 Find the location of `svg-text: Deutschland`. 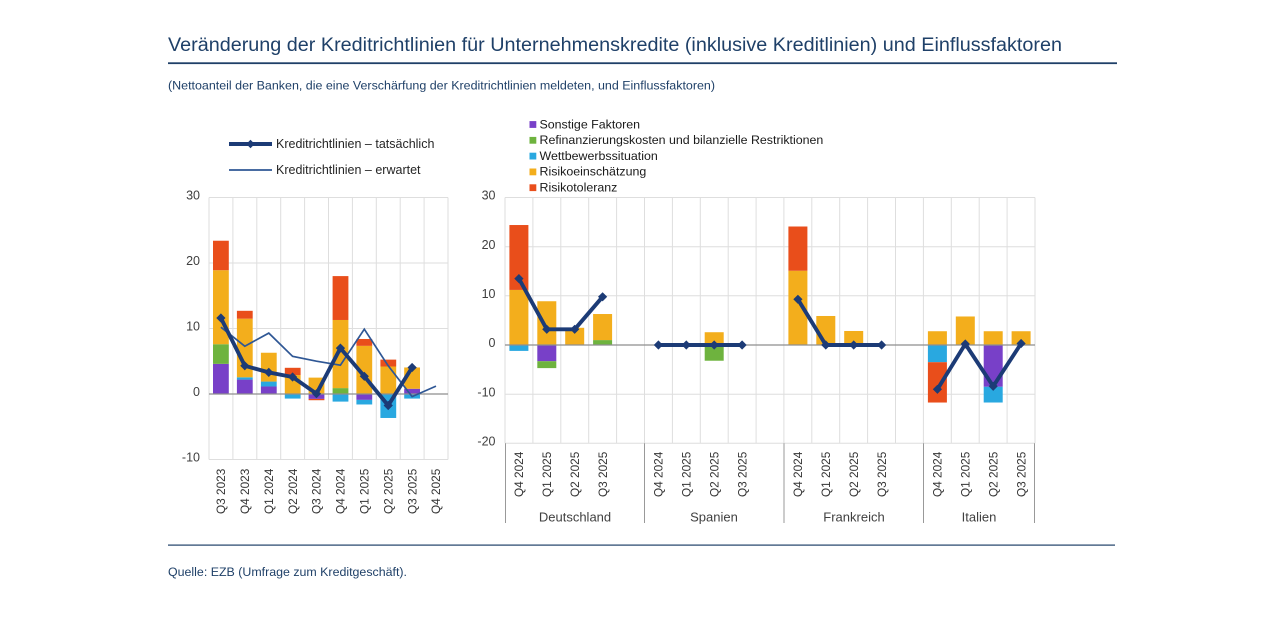

svg-text: Deutschland is located at coordinates (575, 517).